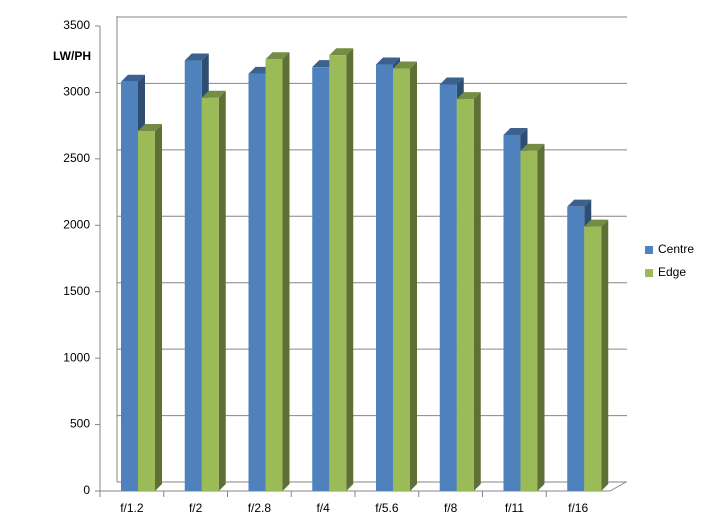 This screenshot has height=524, width=701. I want to click on y-tick-label: 1500, so click(76, 291).